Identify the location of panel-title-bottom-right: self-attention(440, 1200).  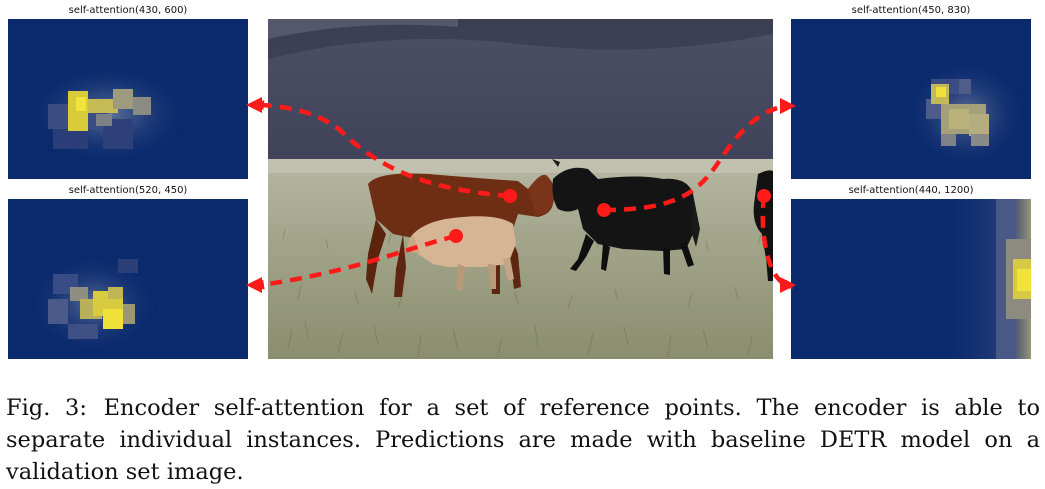
(911, 190).